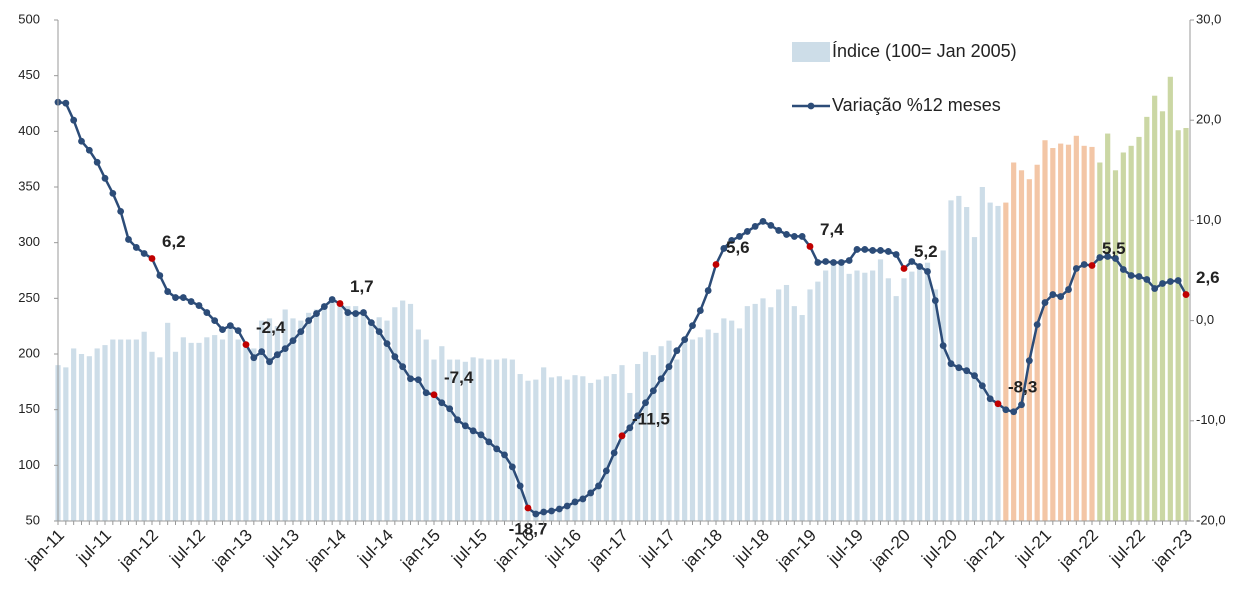 This screenshot has width=1245, height=606. I want to click on y-tick-label: 400, so click(29, 130).